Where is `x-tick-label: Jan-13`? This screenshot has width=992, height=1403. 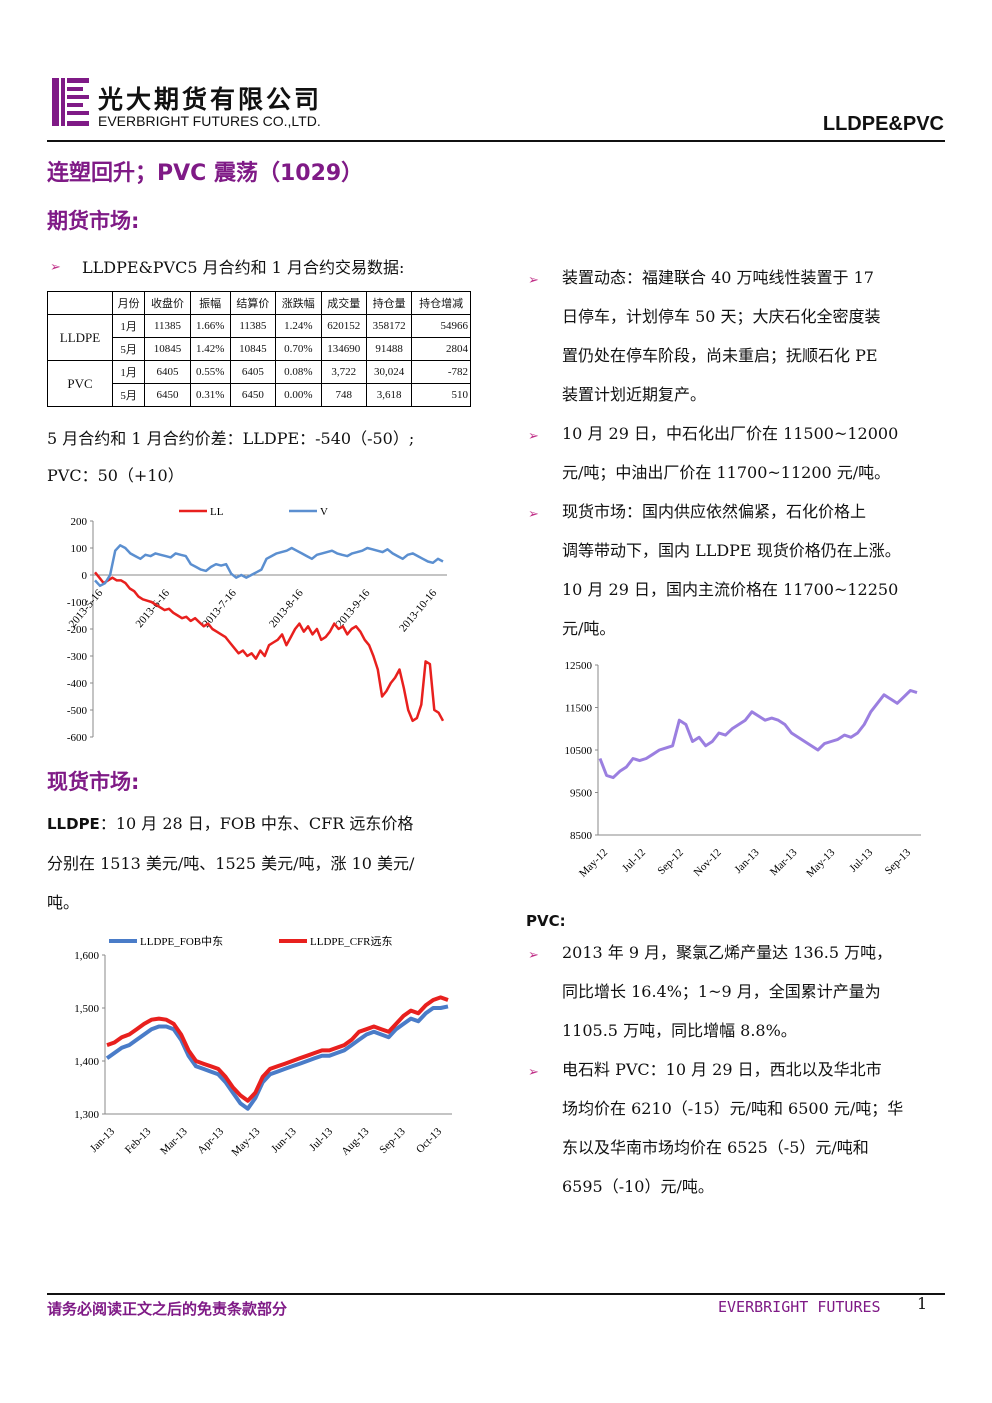 x-tick-label: Jan-13 is located at coordinates (103, 1140).